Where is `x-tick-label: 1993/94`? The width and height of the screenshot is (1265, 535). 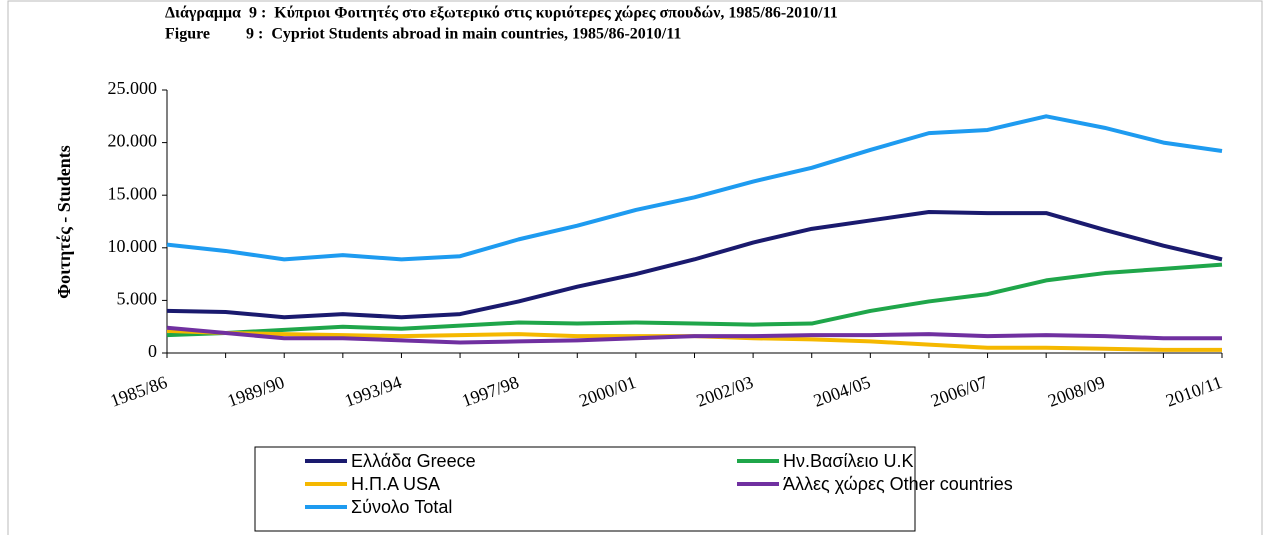 x-tick-label: 1993/94 is located at coordinates (373, 391).